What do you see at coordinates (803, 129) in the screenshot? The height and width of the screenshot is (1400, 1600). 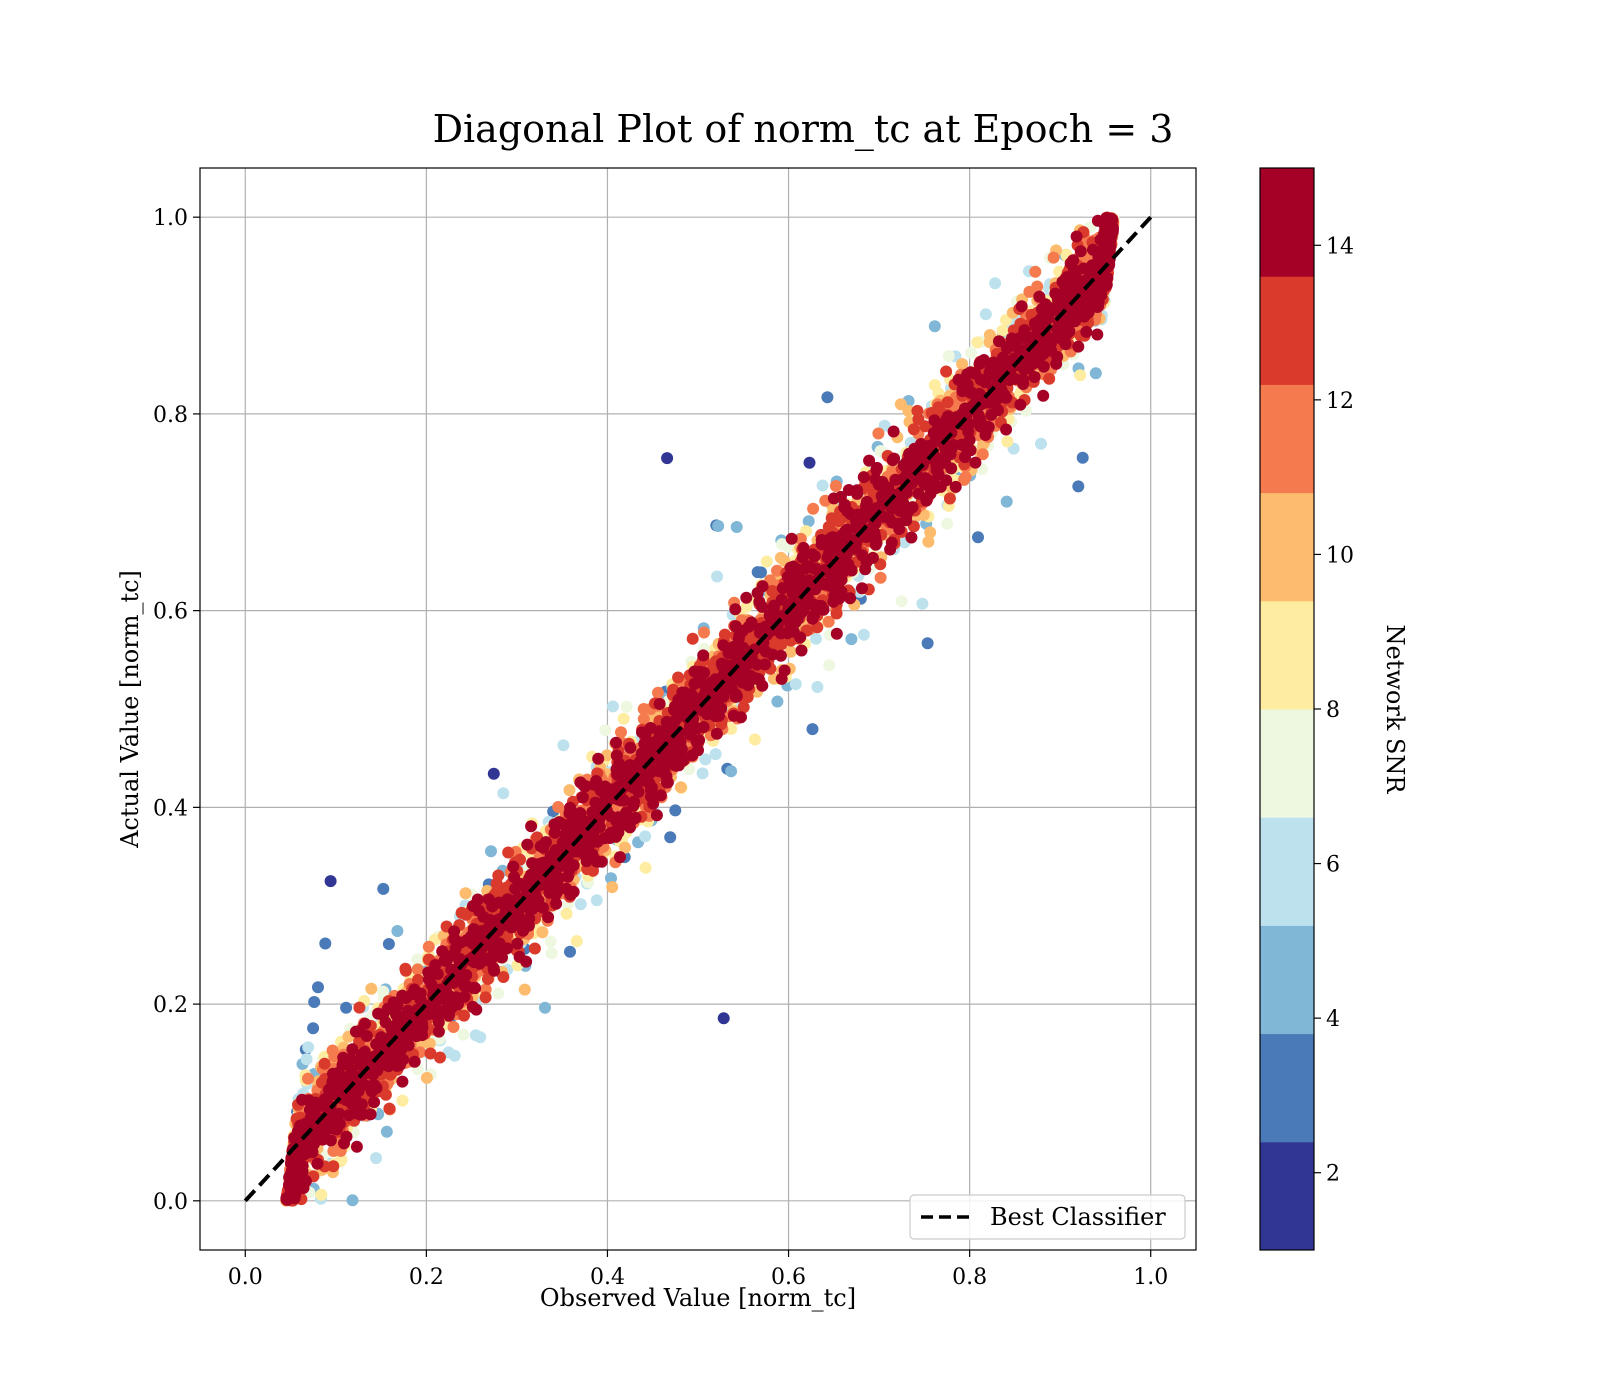 I see `chart-title: Diagonal Plot of norm_tc at Epoch = 3` at bounding box center [803, 129].